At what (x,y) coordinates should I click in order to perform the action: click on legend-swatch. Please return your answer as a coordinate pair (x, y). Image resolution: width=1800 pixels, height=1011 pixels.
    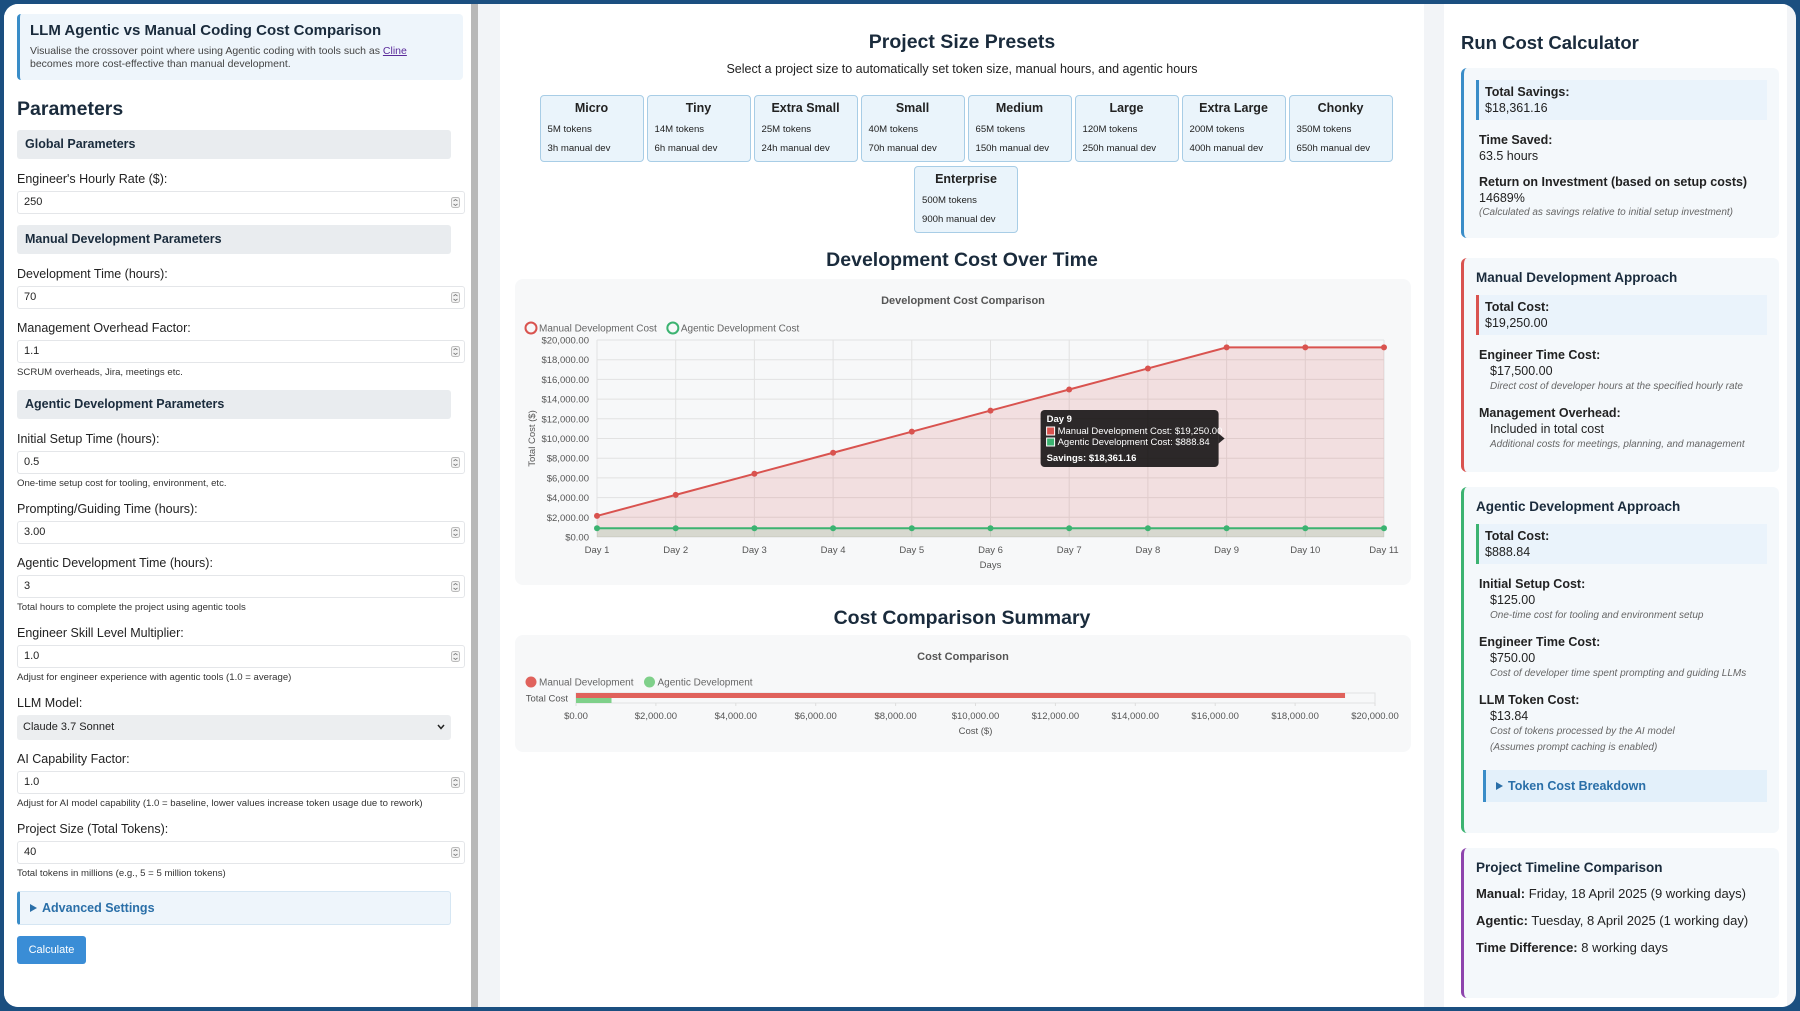
    Looking at the image, I should click on (531, 328).